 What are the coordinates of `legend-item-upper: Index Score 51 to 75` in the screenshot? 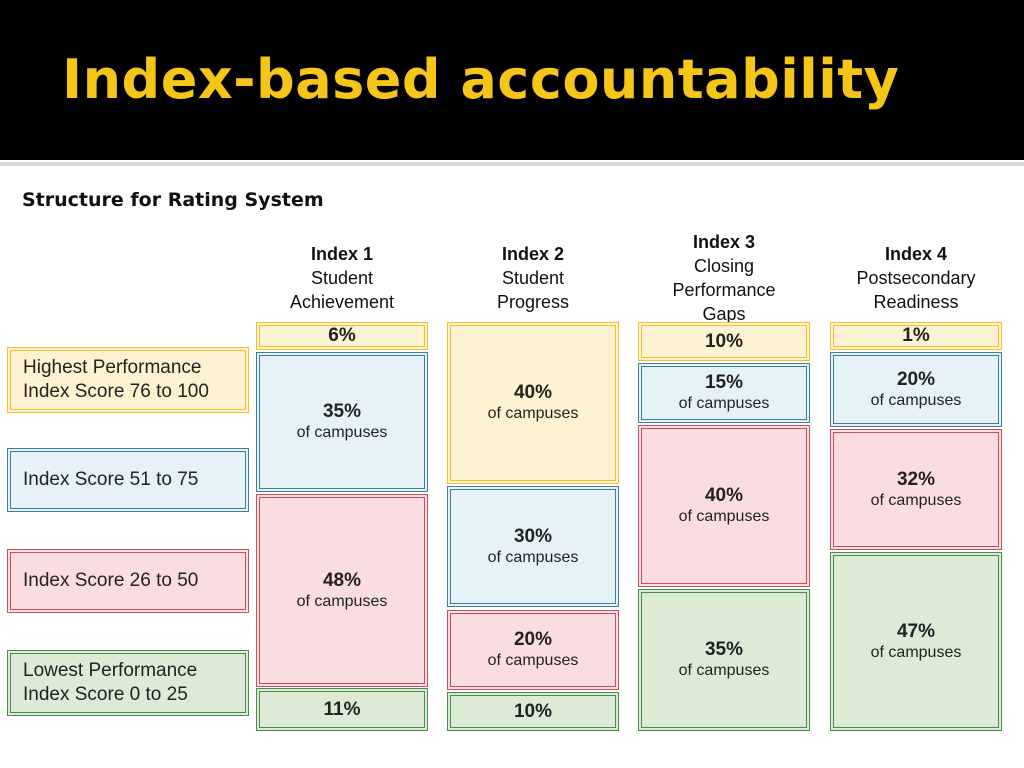 It's located at (128, 480).